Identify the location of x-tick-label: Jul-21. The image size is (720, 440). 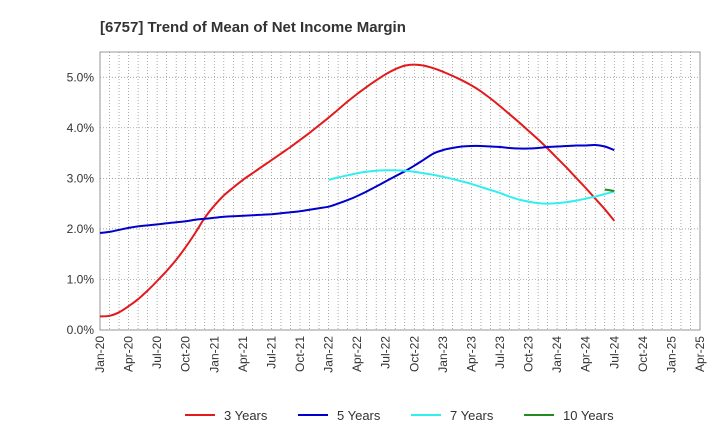
(271, 352).